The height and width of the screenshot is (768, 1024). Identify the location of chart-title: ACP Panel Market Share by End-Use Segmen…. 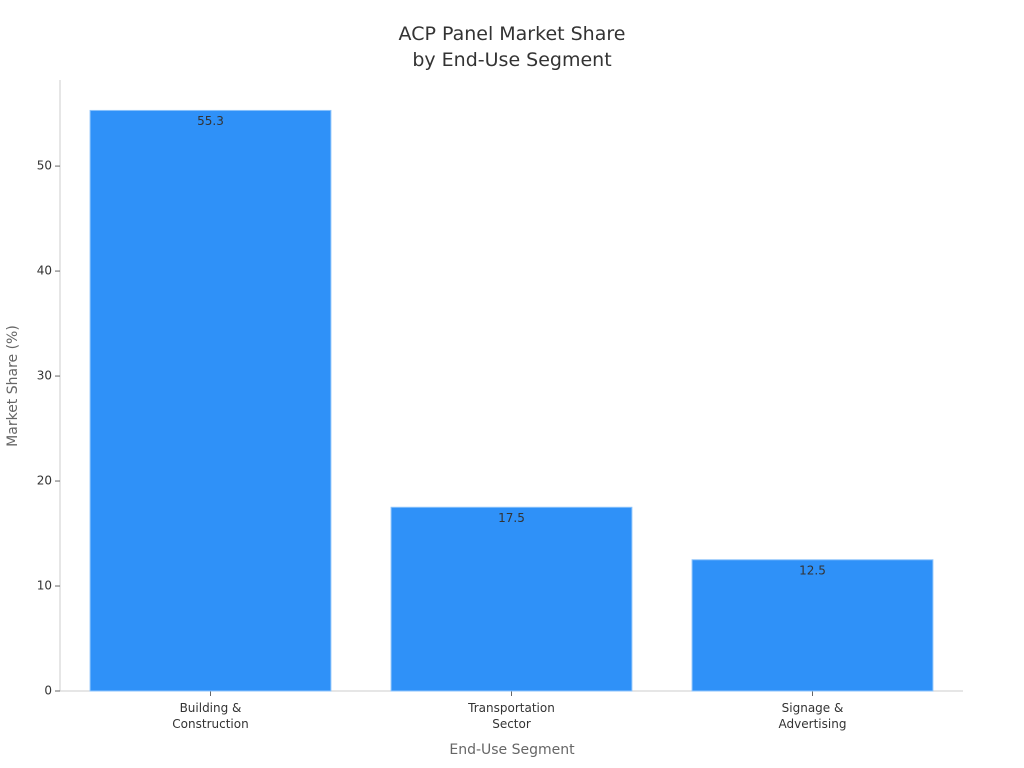
(512, 47).